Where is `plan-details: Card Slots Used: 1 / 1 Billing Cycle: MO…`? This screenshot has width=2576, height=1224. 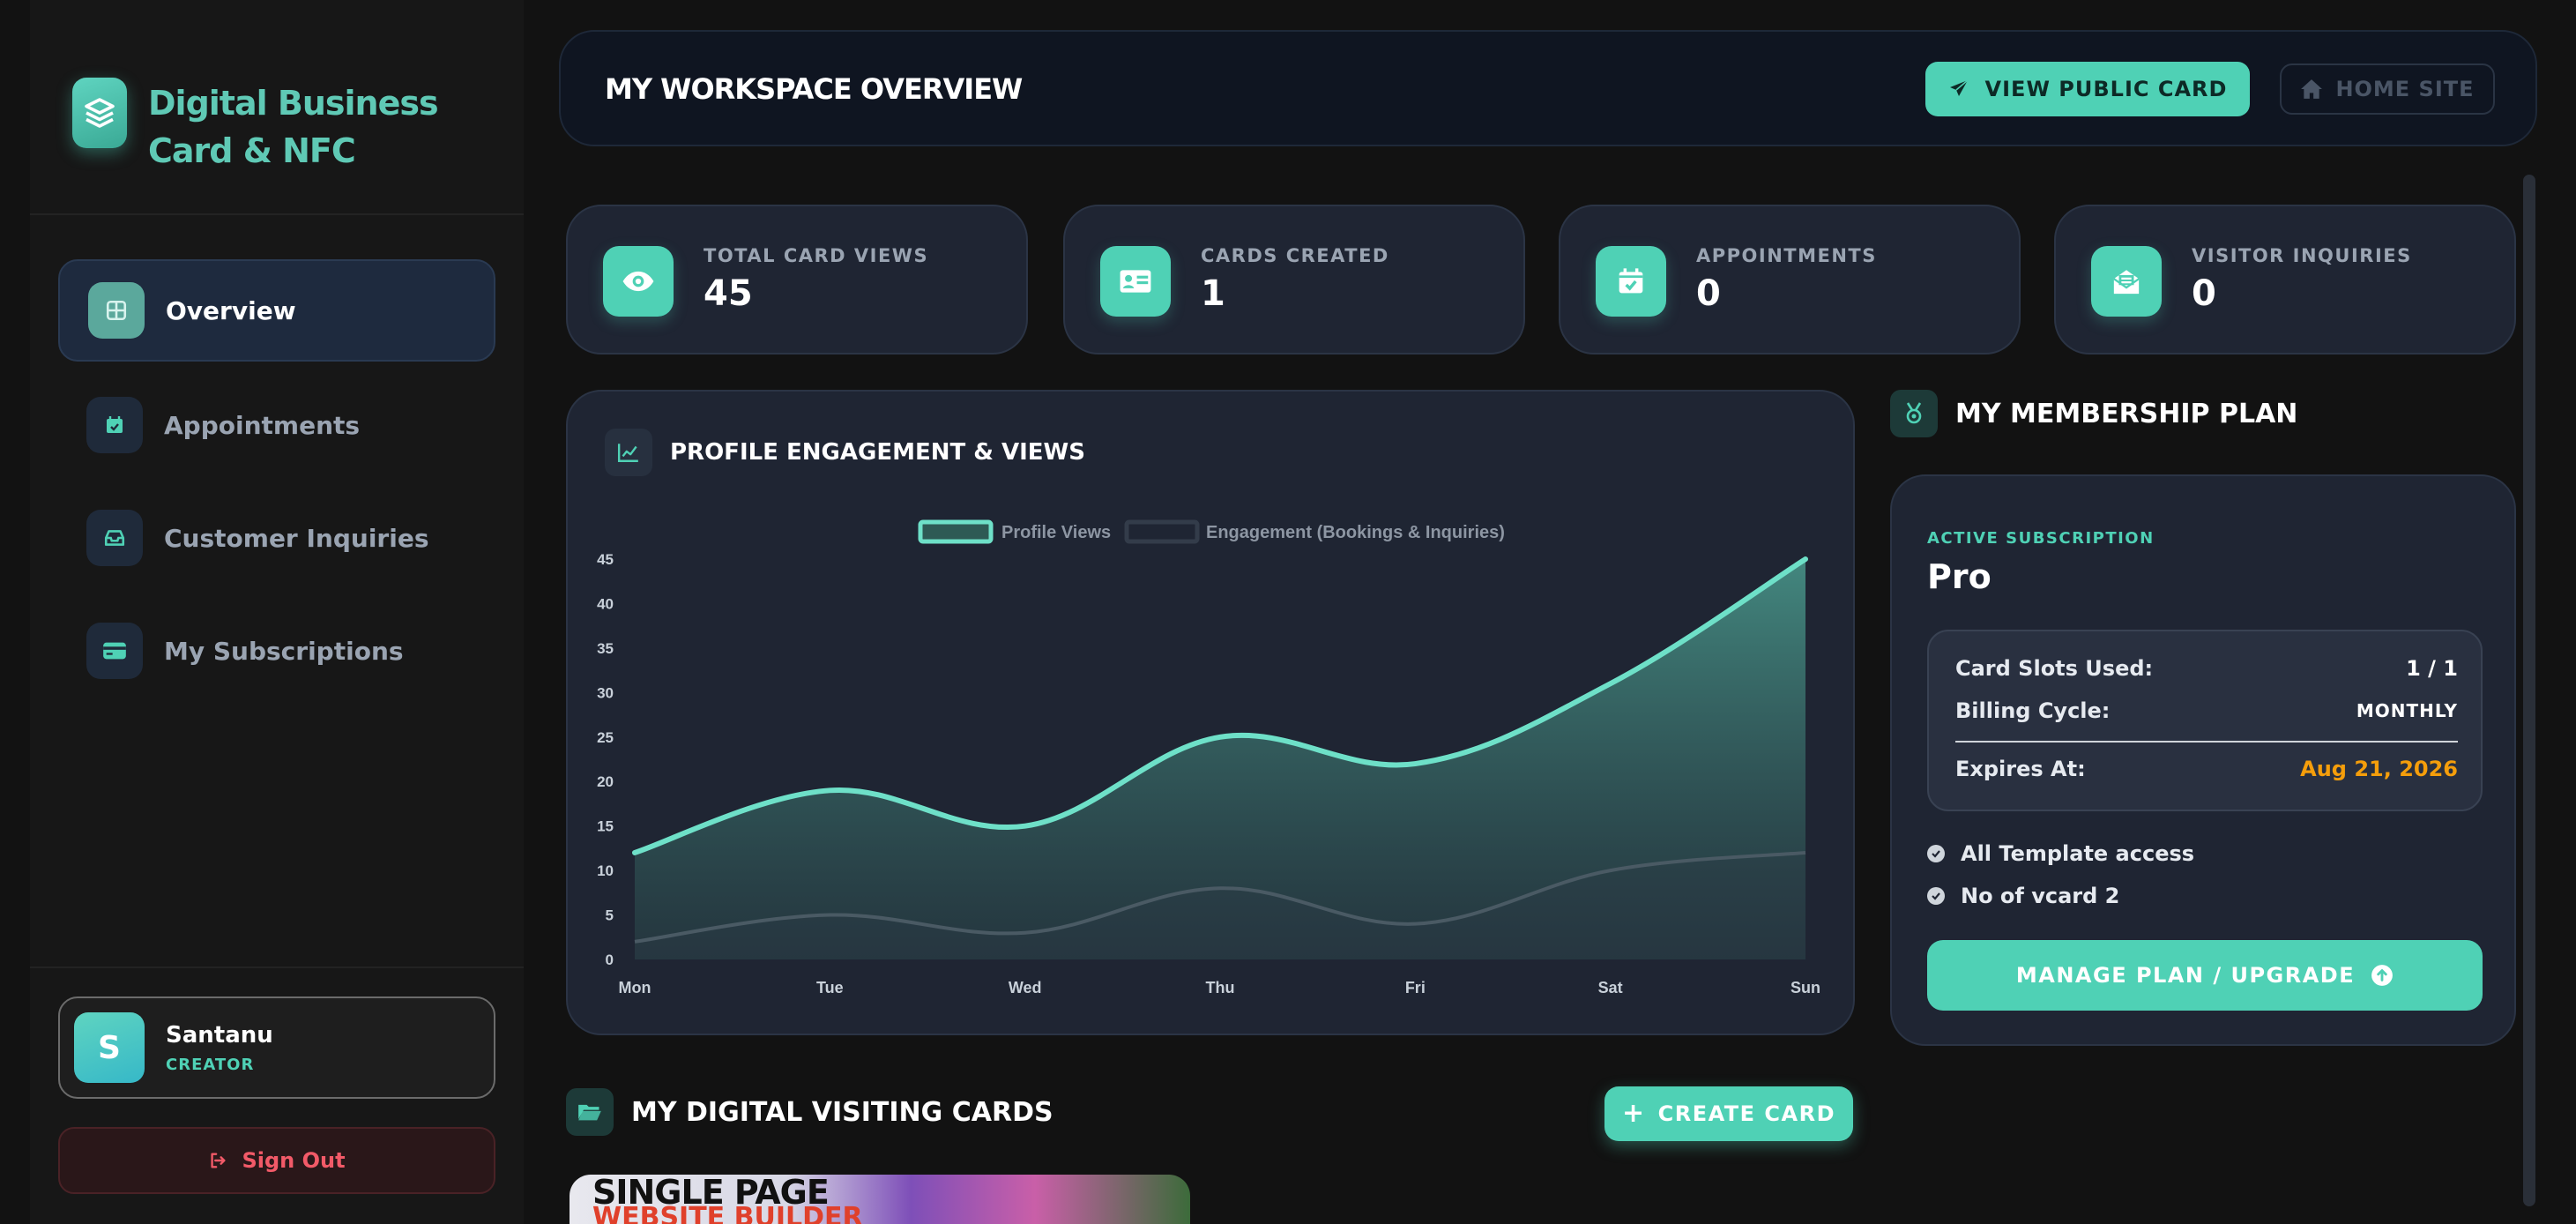 plan-details: Card Slots Used: 1 / 1 Billing Cycle: MO… is located at coordinates (2205, 720).